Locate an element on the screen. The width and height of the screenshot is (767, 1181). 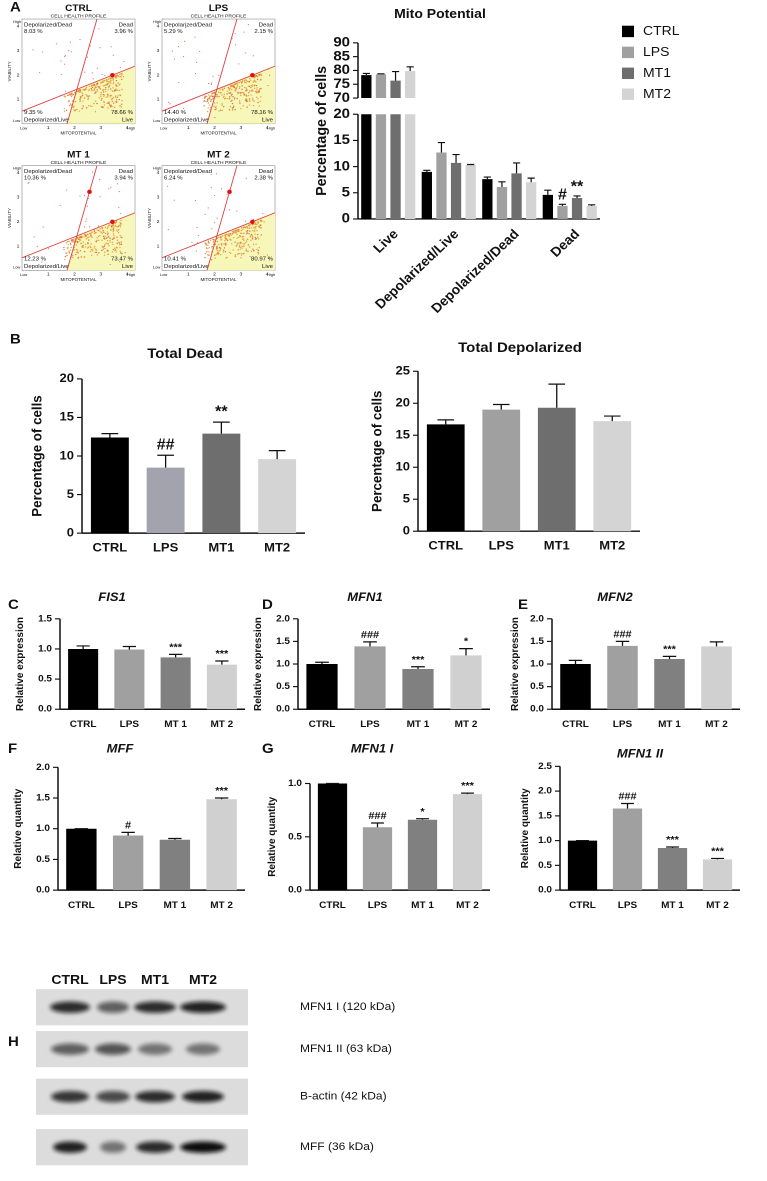
y-tick-label: 1.0 is located at coordinates (43, 828).